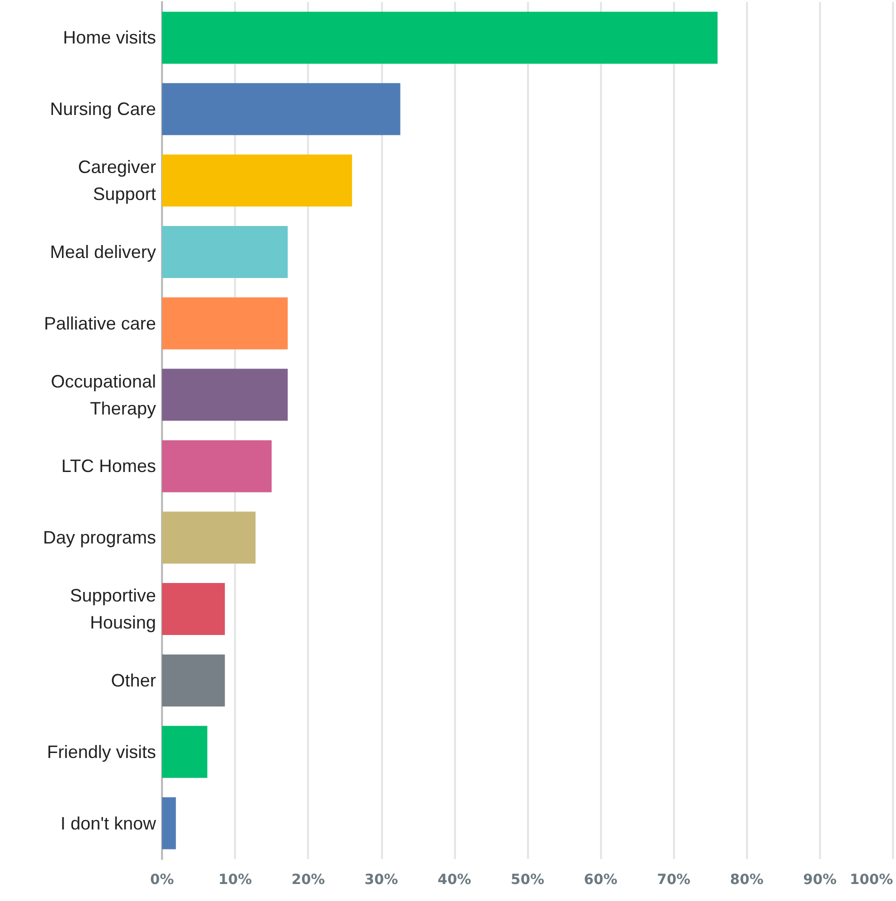  Describe the element at coordinates (871, 880) in the screenshot. I see `x-tick-label: 100%` at that location.